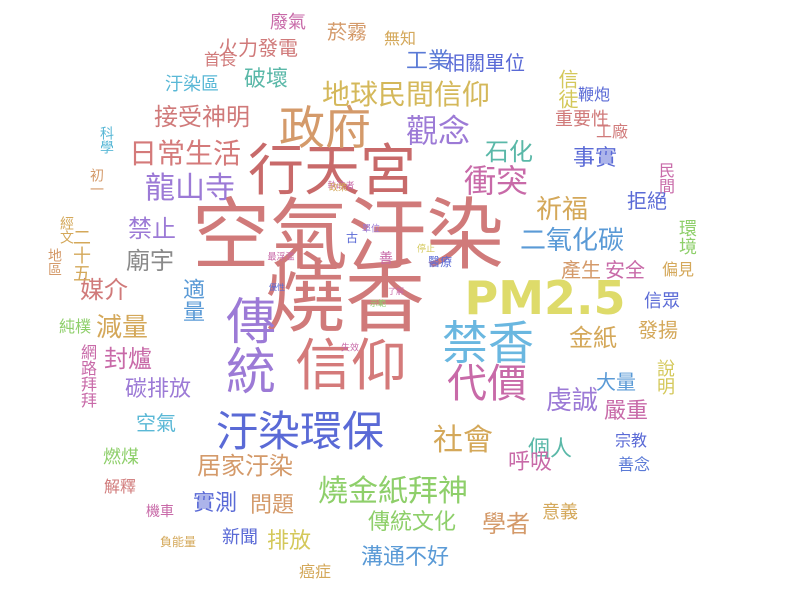 The image size is (800, 600). Describe the element at coordinates (567, 89) in the screenshot. I see `word-xintu: 信徒` at that location.